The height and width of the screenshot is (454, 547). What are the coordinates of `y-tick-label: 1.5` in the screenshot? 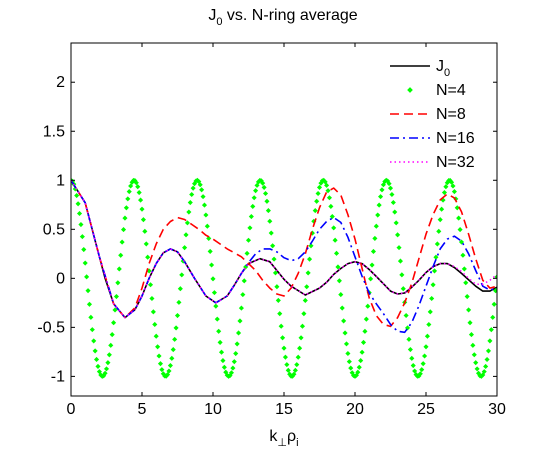 It's located at (54, 131).